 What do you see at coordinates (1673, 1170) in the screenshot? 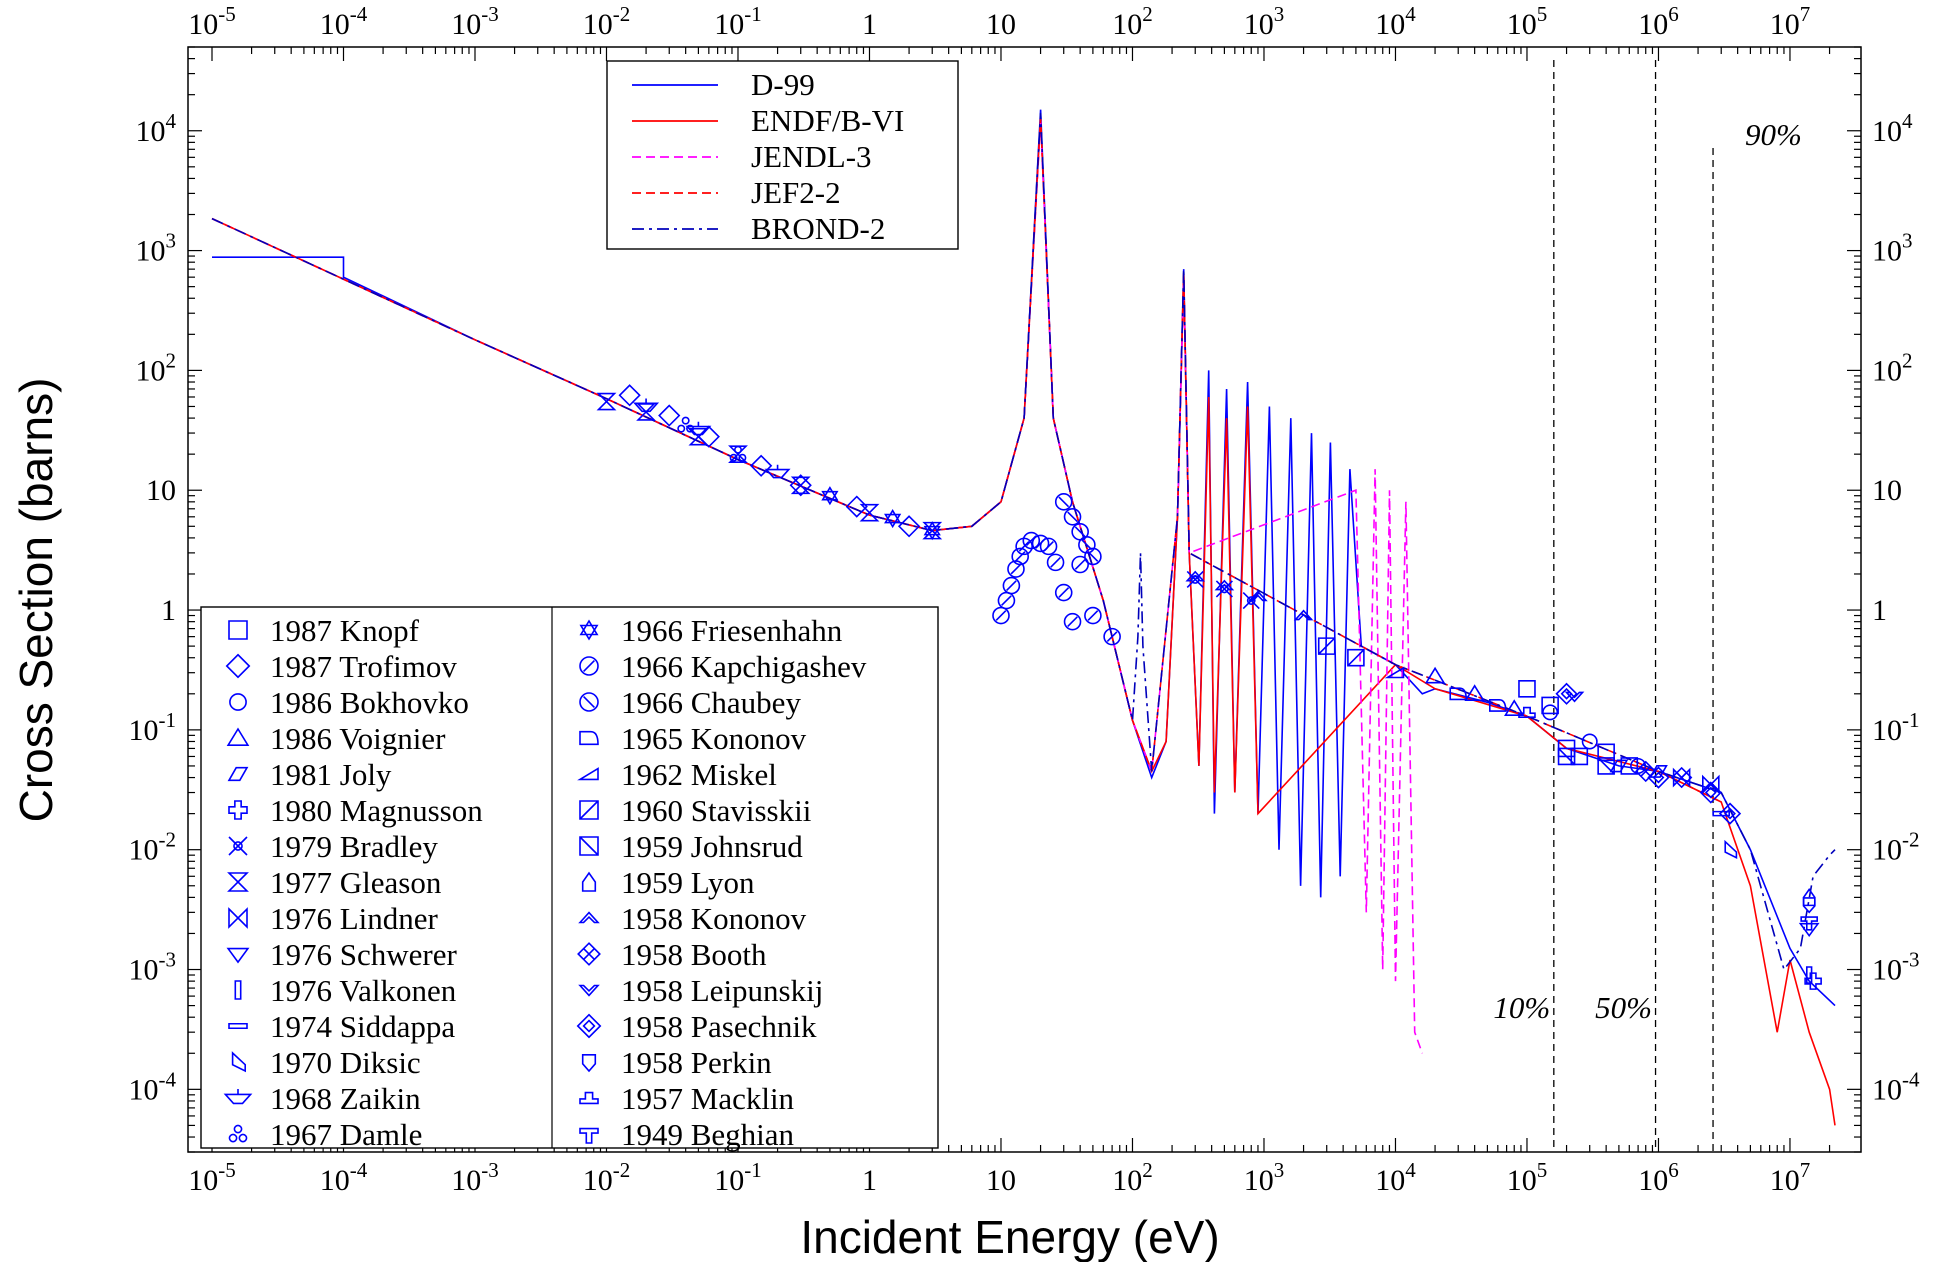
I see `x-tick-label-exp: 6` at bounding box center [1673, 1170].